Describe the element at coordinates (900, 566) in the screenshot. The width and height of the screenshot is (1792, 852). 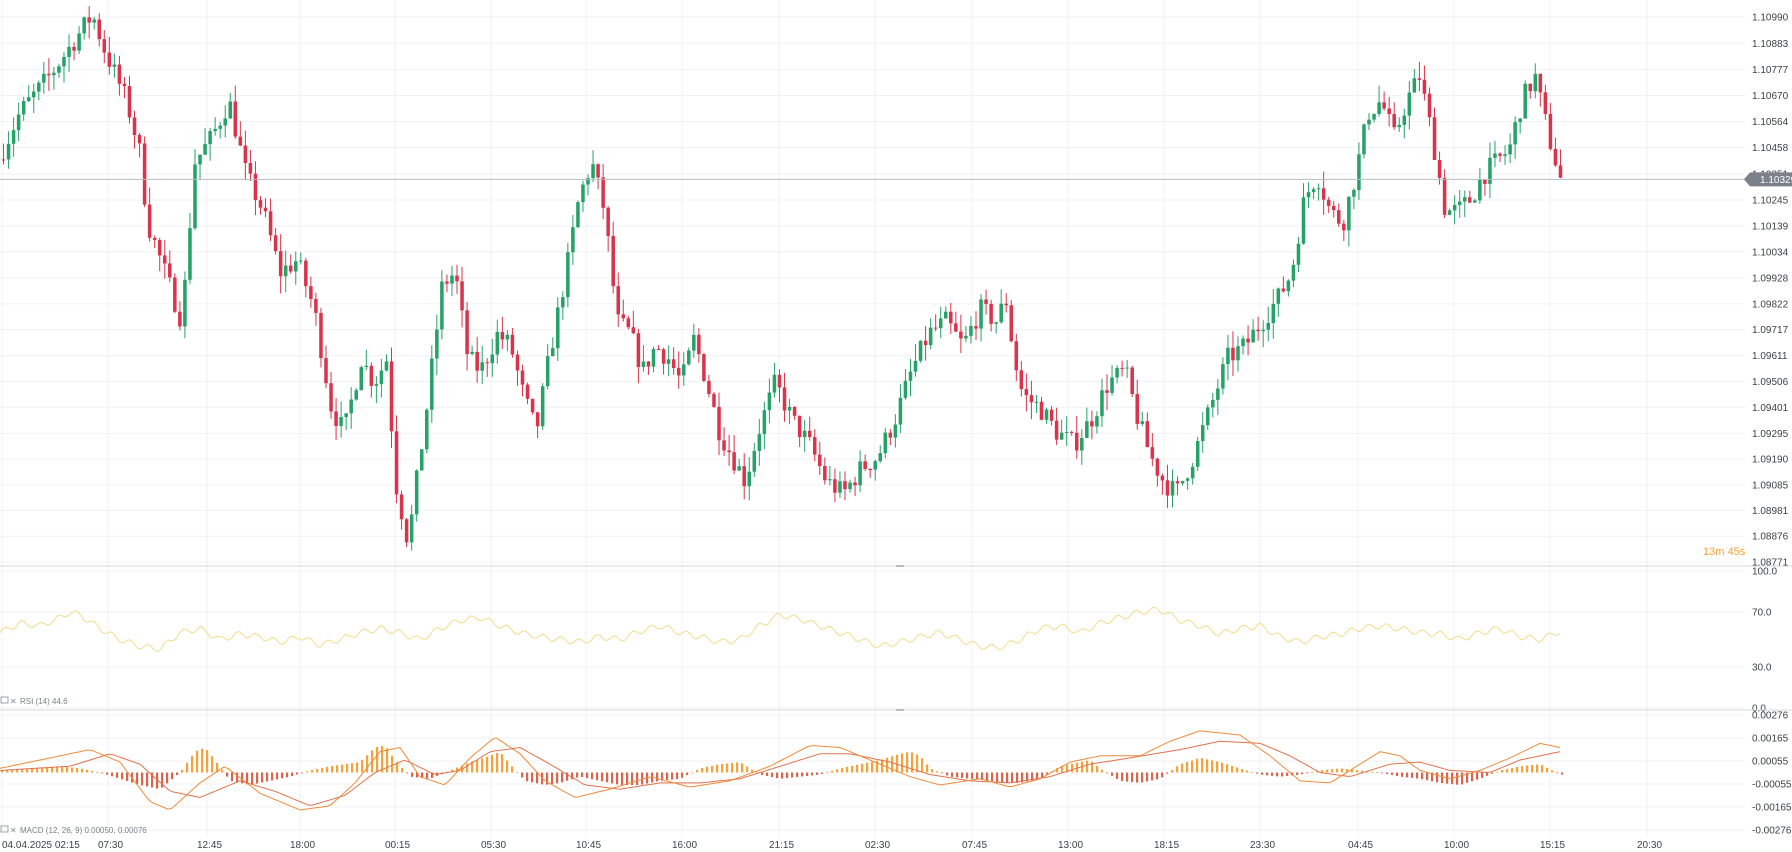
I see `pane-resize-handle-rsi` at that location.